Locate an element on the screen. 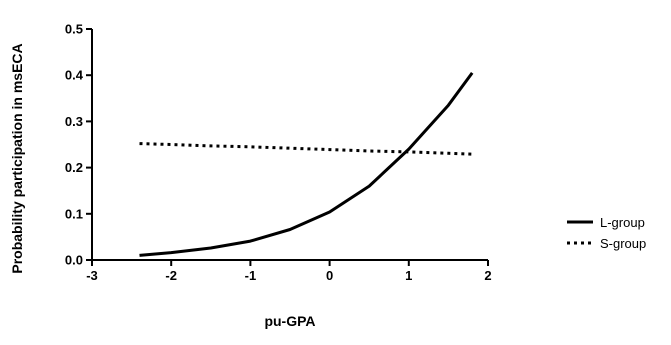 Image resolution: width=671 pixels, height=345 pixels. x-tick-label: 0 is located at coordinates (329, 275).